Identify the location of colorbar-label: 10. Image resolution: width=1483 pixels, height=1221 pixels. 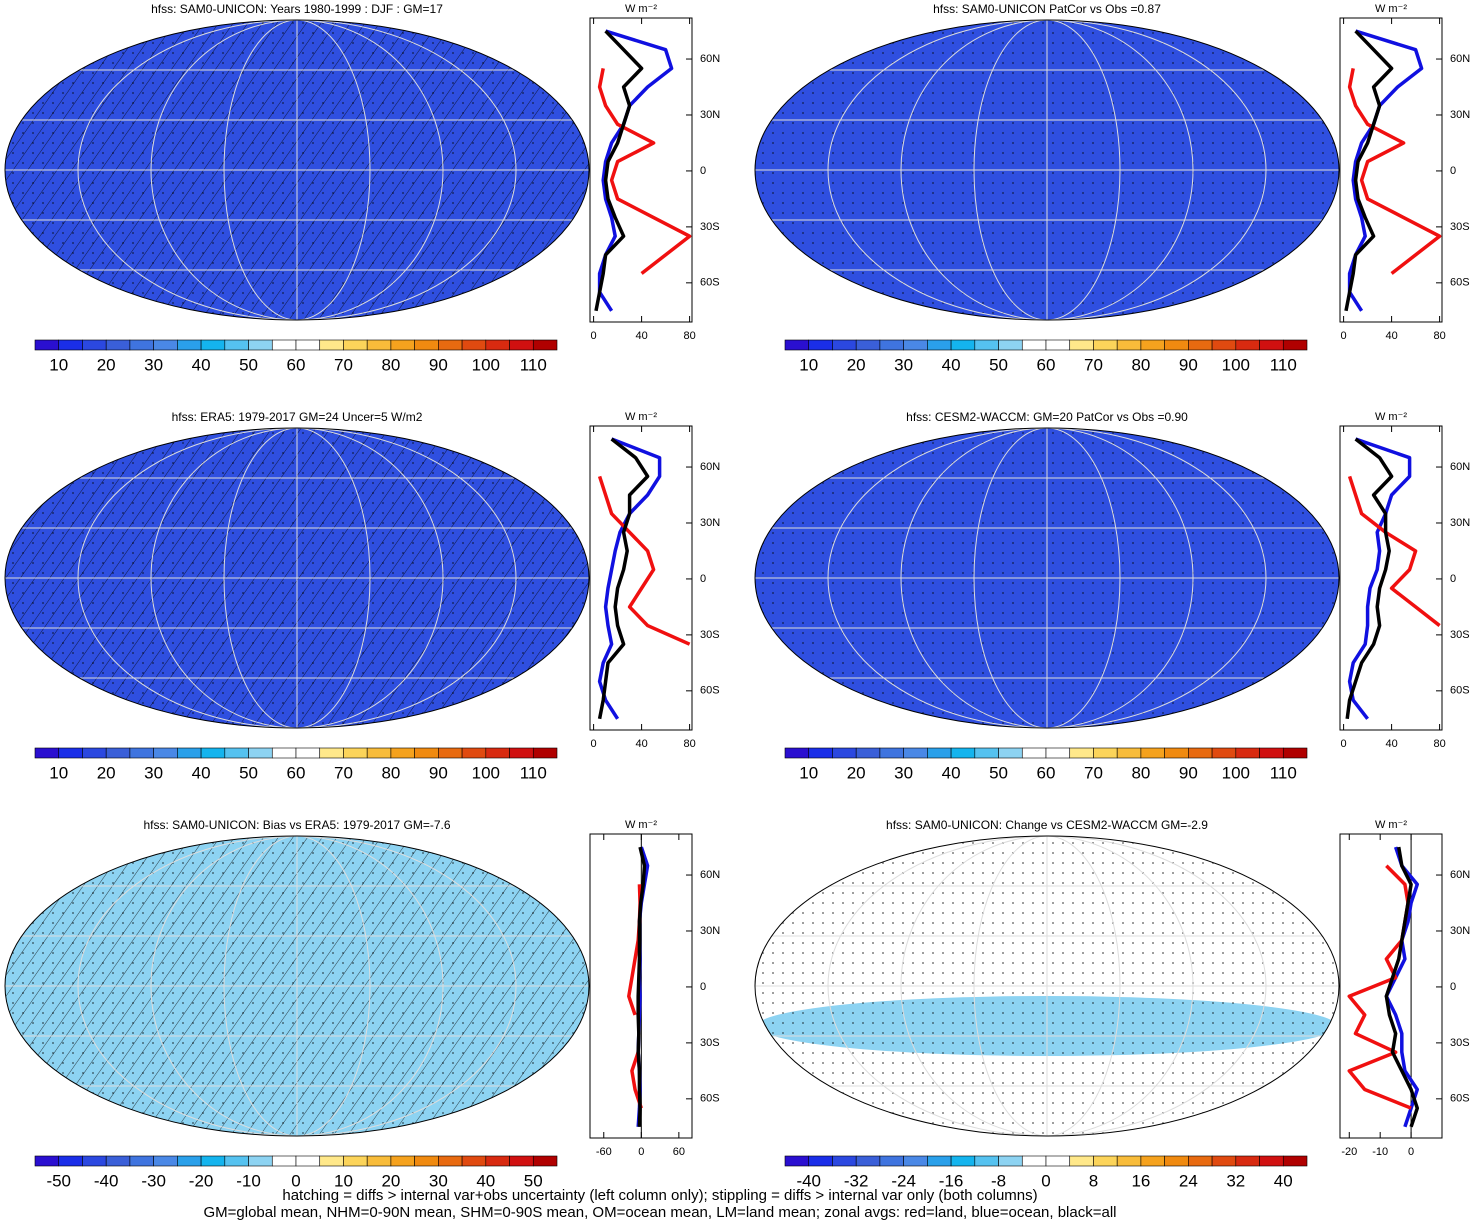
(58, 772).